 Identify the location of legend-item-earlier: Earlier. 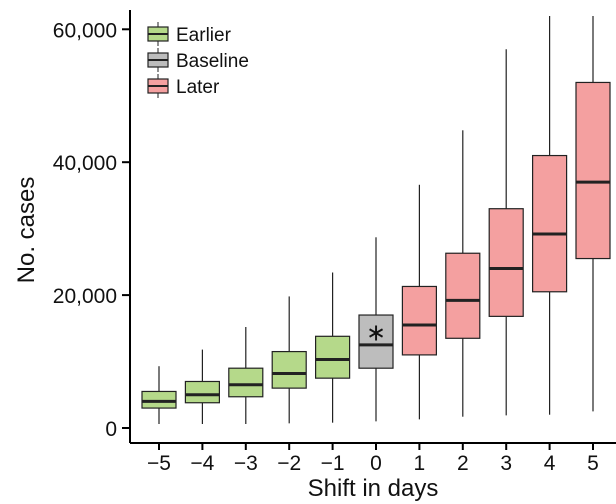
(189, 34).